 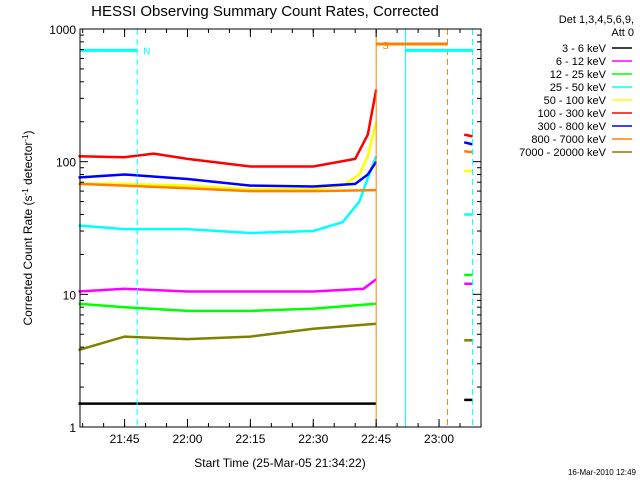 What do you see at coordinates (146, 51) in the screenshot?
I see `annotation-n: N` at bounding box center [146, 51].